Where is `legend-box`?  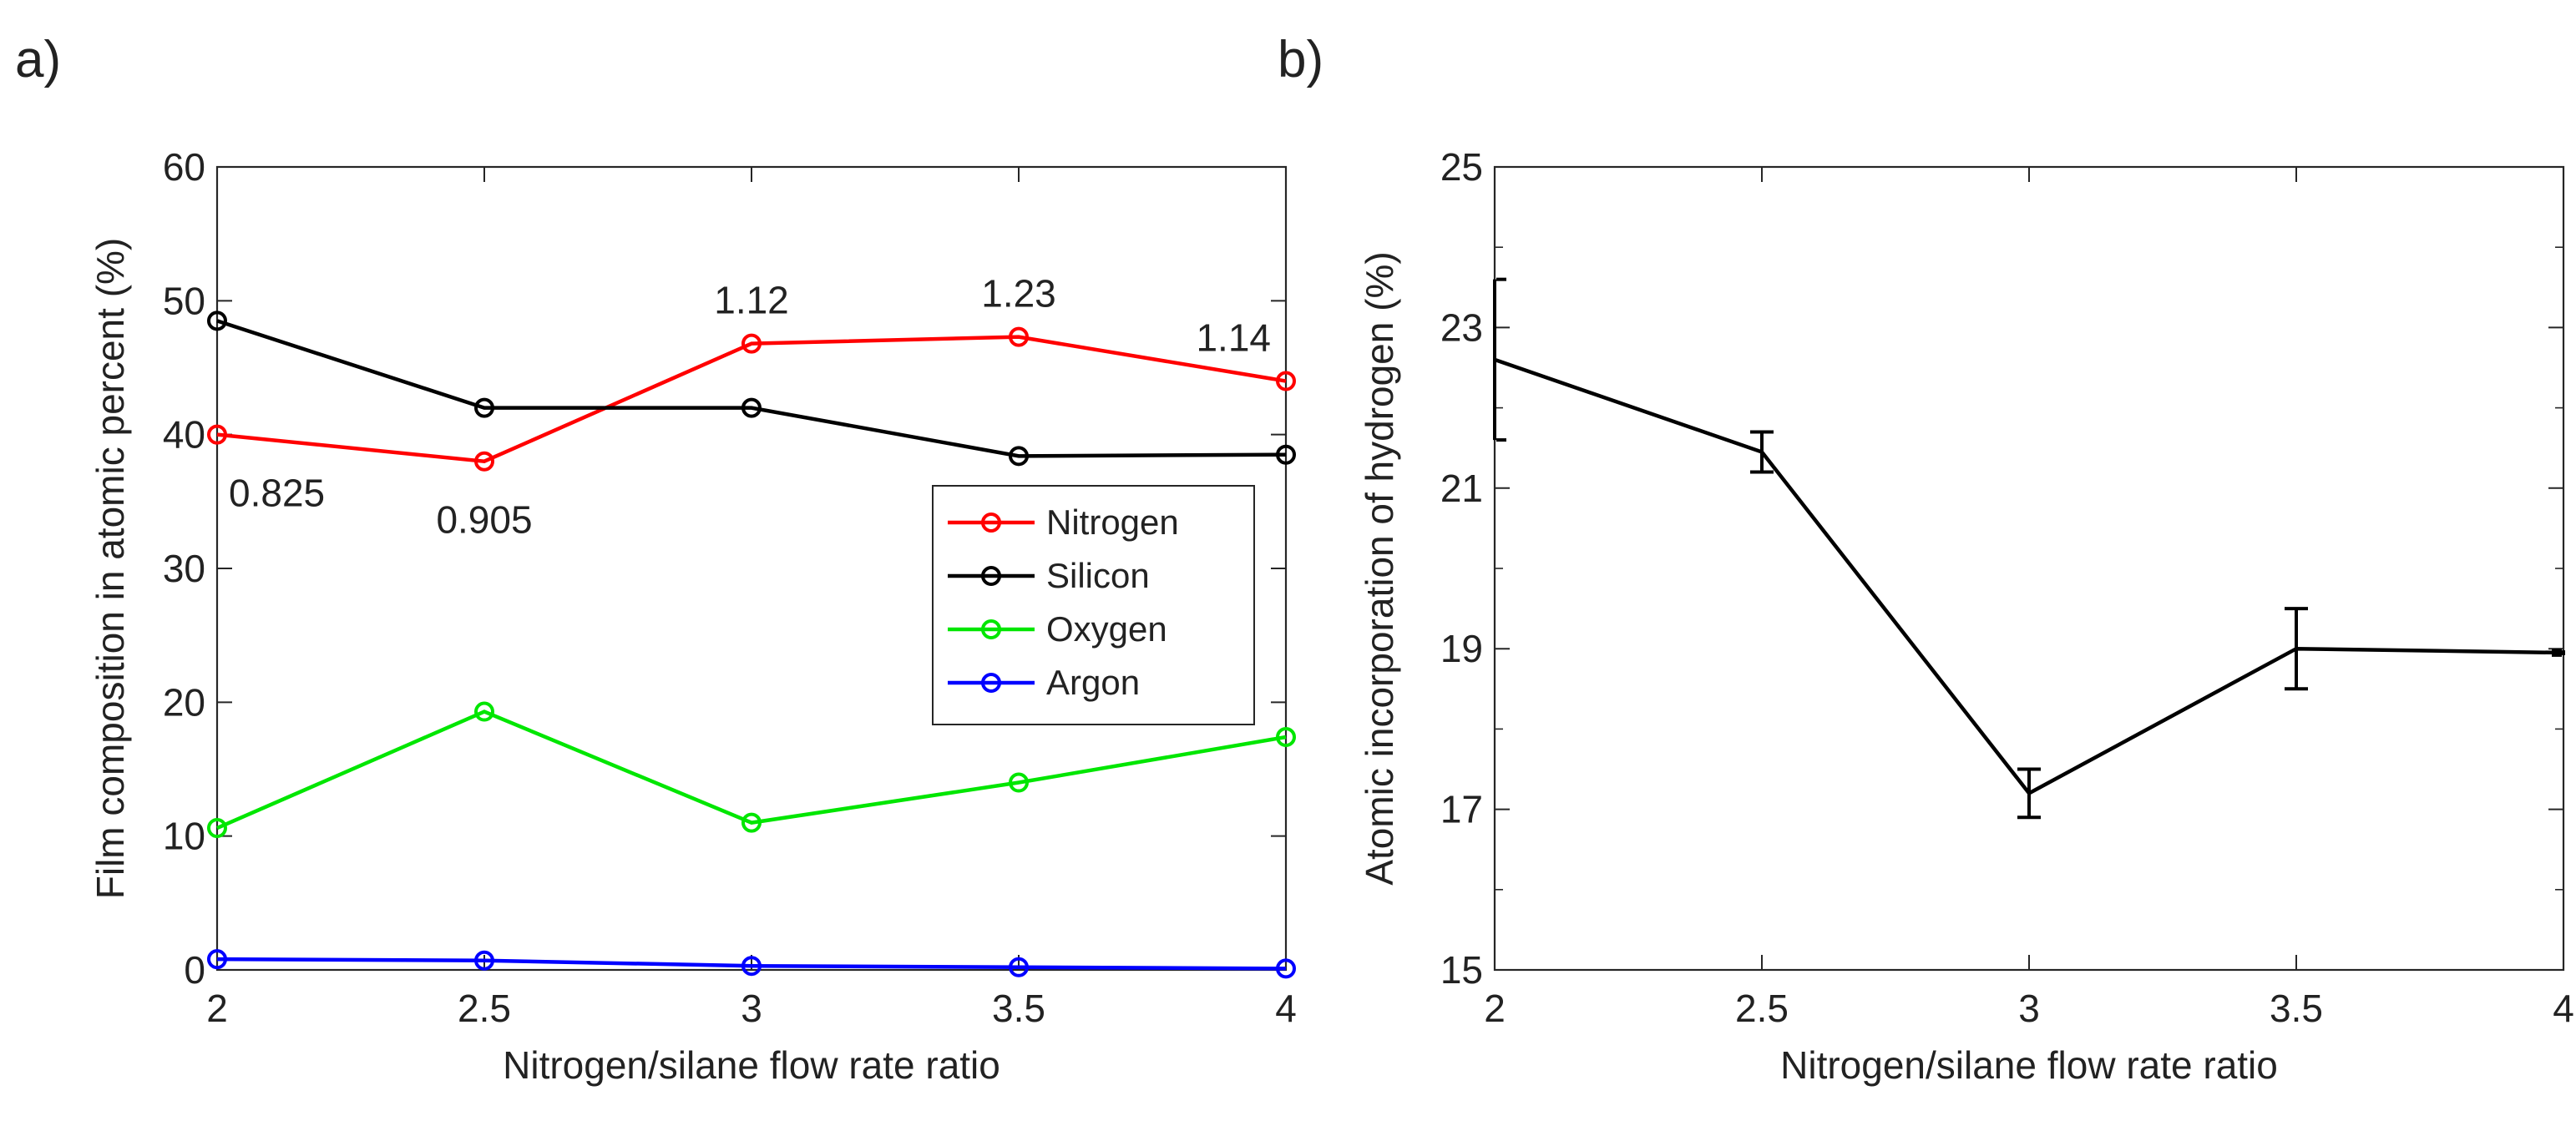
legend-box is located at coordinates (1093, 605).